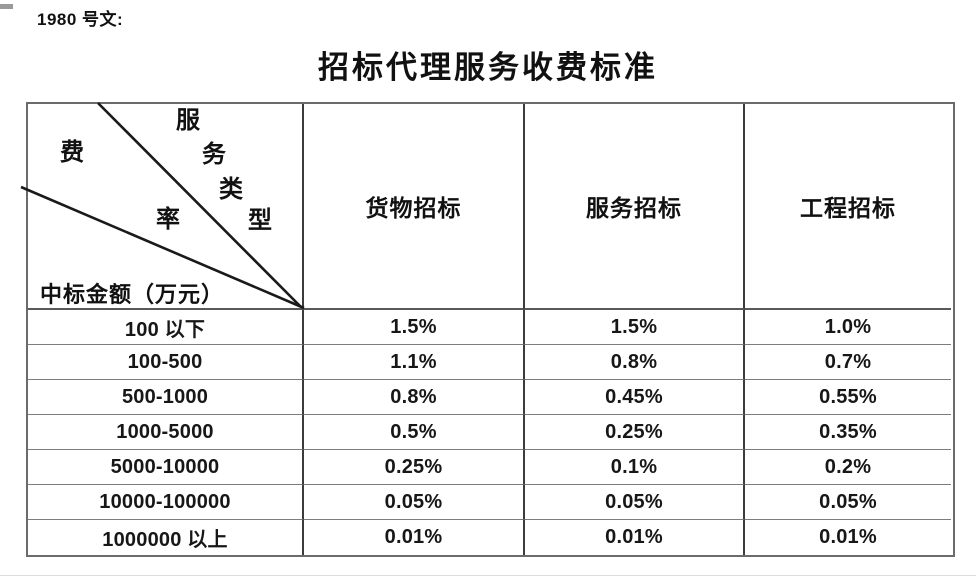 The image size is (976, 581). What do you see at coordinates (166, 327) in the screenshot?
I see `row-label-cell: 100 以下` at bounding box center [166, 327].